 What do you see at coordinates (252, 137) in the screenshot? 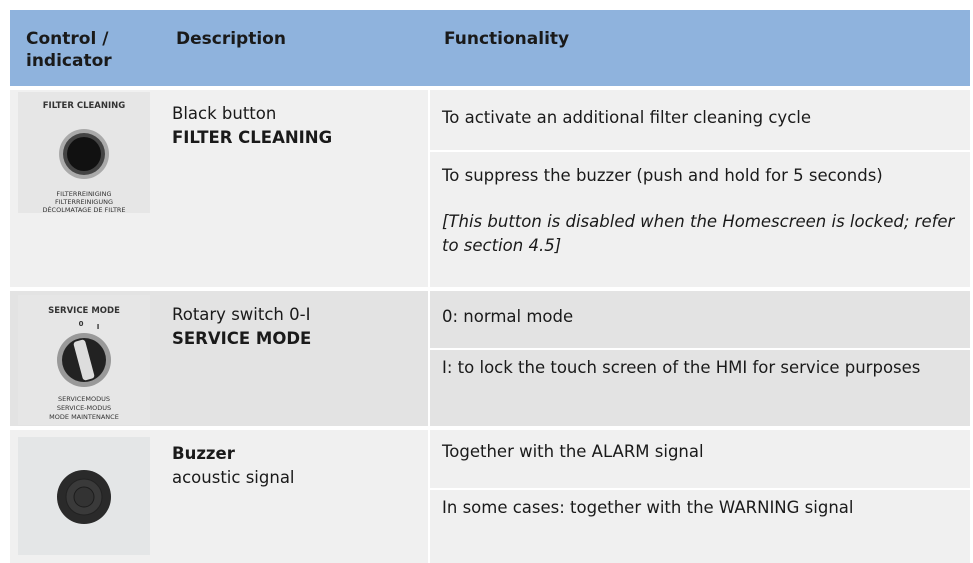
I see `description: FILTER CLEANING` at bounding box center [252, 137].